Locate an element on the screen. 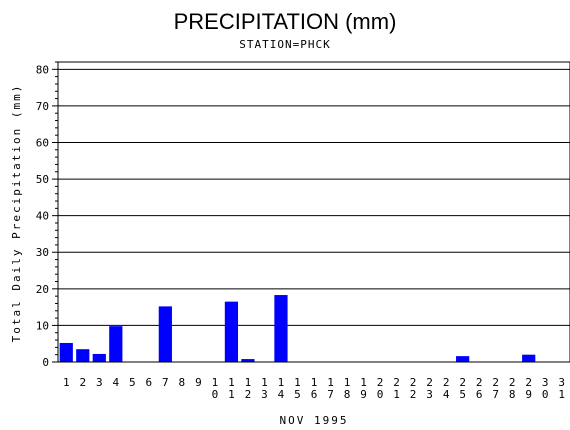 The height and width of the screenshot is (430, 570). bar-series is located at coordinates (297, 328).